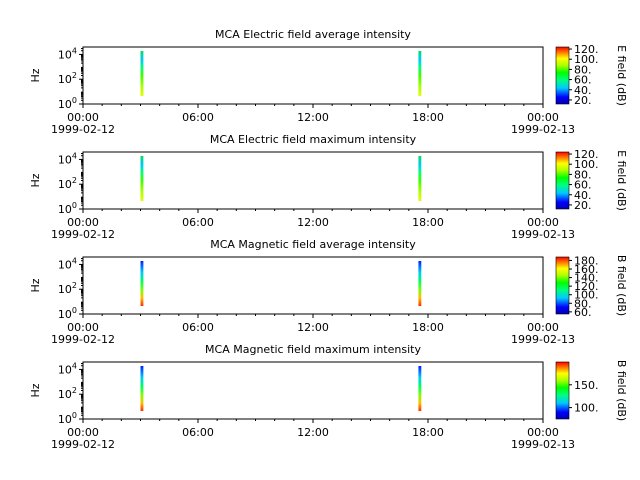 This screenshot has height=480, width=640. I want to click on colorbar-tick-label: 150., so click(586, 385).